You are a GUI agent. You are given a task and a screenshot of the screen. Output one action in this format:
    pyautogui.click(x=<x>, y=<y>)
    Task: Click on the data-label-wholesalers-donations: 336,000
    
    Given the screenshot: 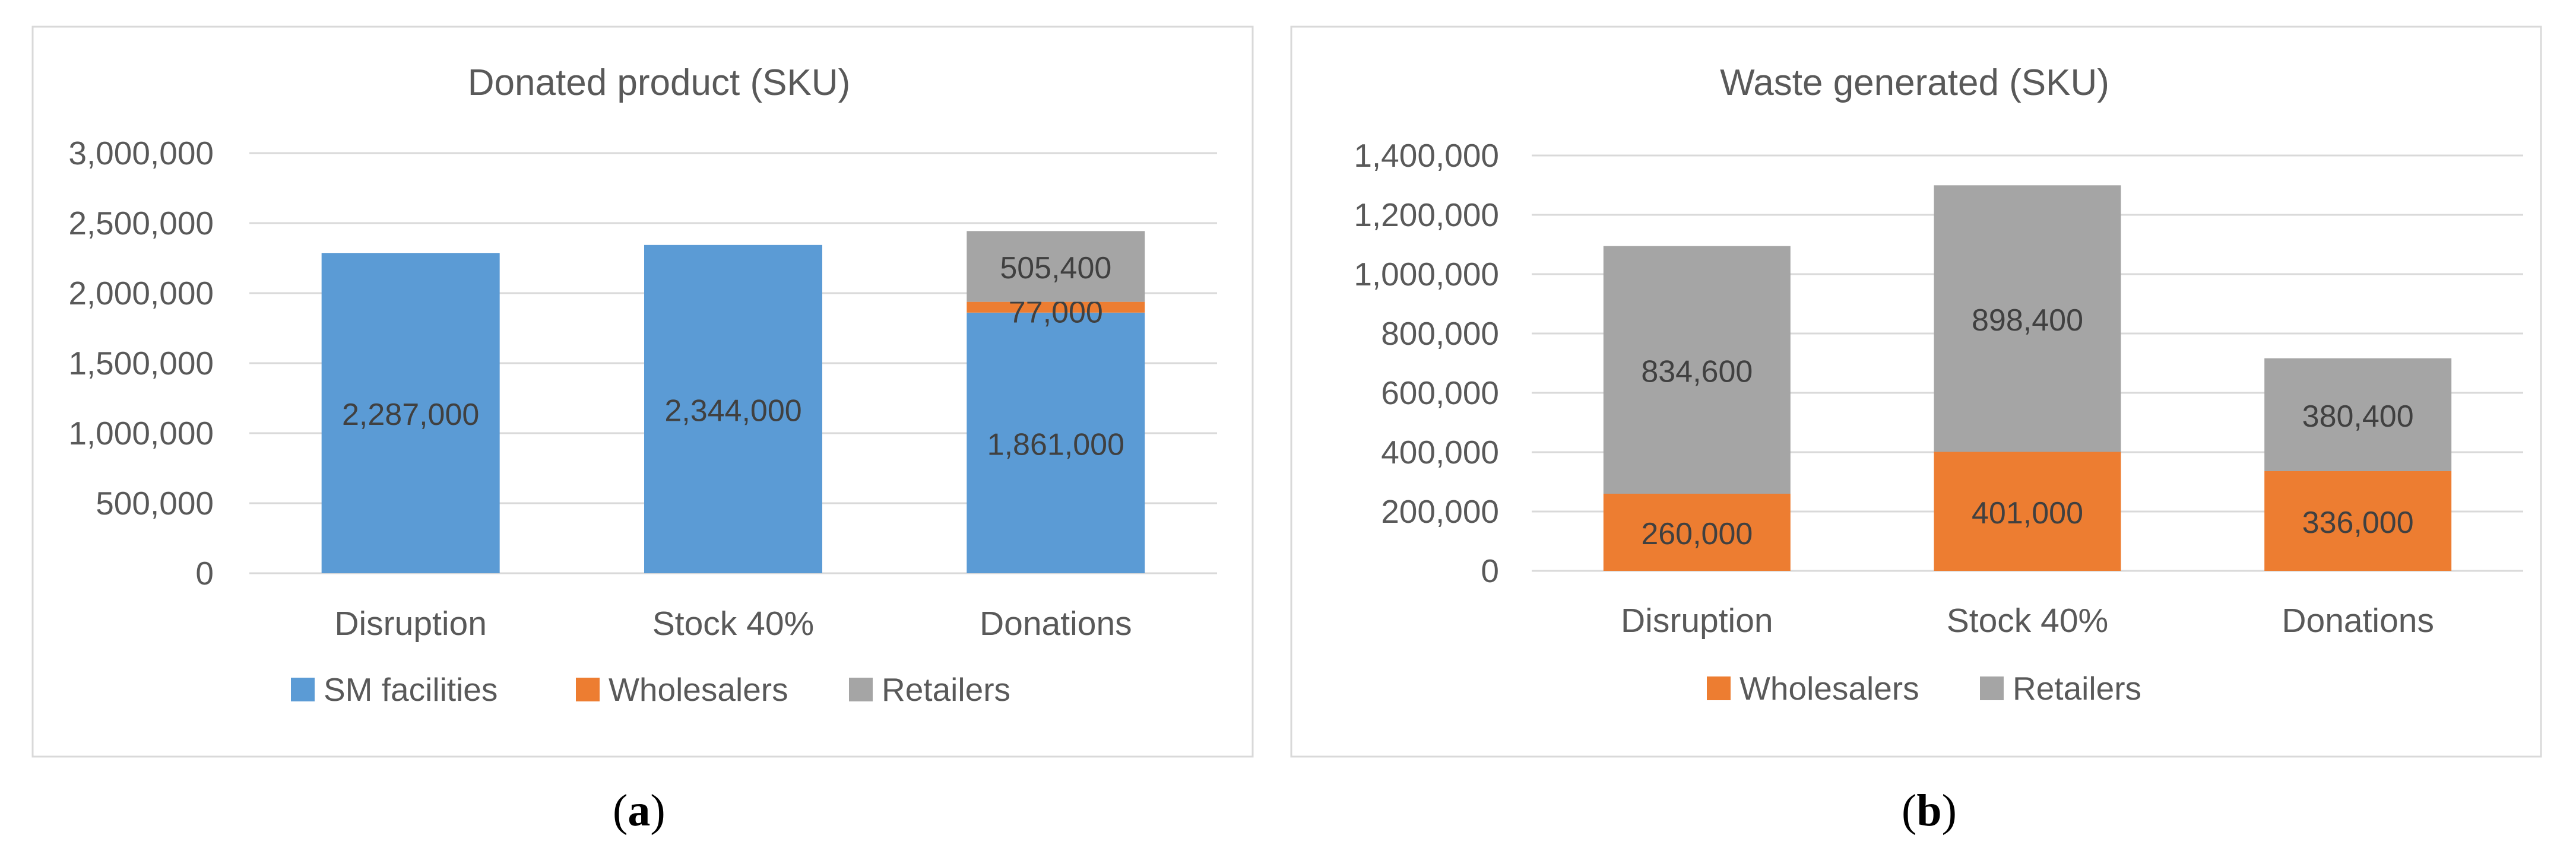 What is the action you would take?
    pyautogui.click(x=2358, y=523)
    